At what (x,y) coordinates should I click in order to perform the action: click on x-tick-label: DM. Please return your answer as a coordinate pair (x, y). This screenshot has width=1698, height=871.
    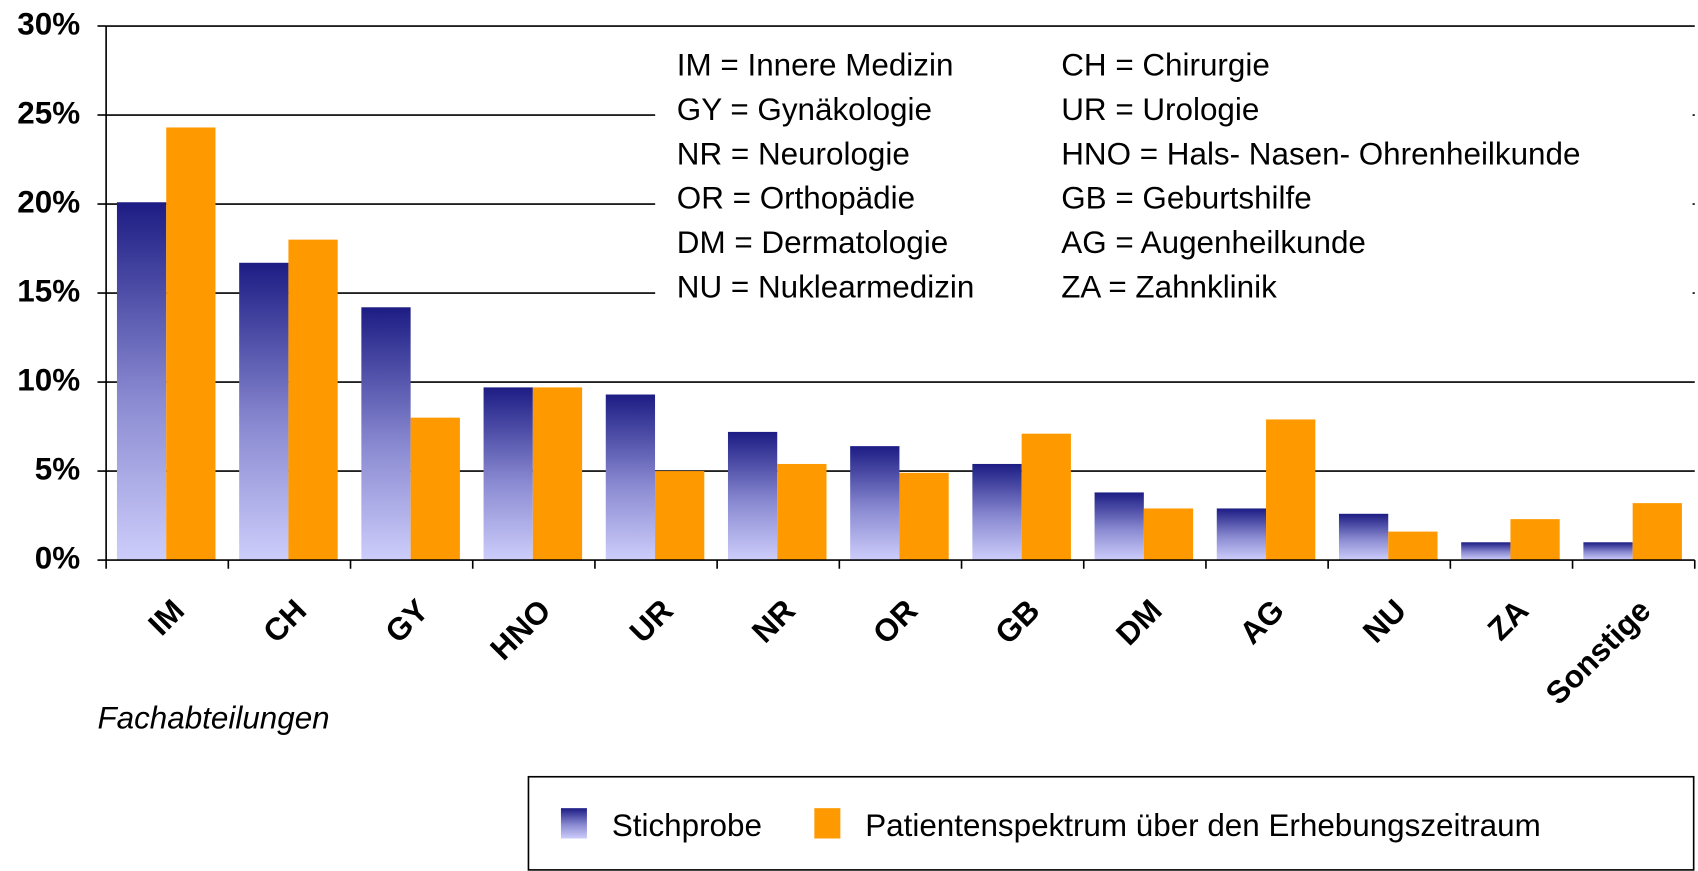
    Looking at the image, I should click on (1138, 622).